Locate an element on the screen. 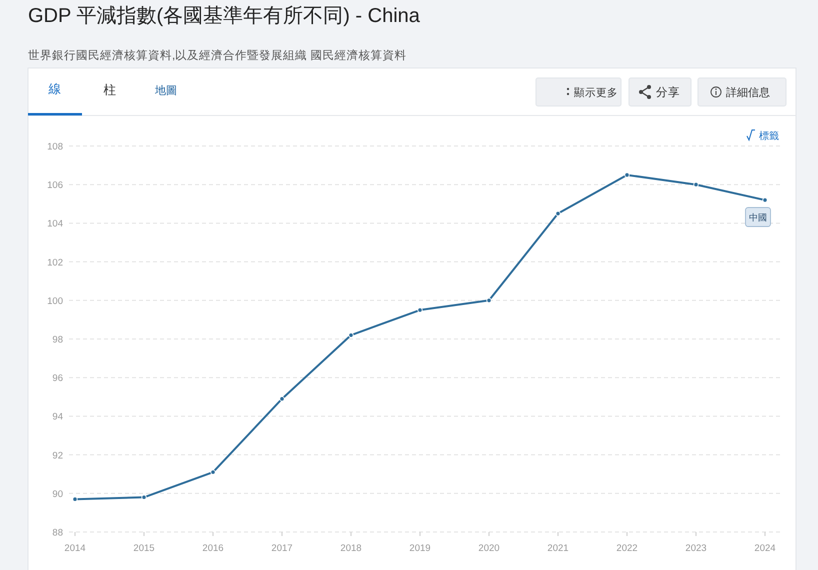  y-tick-label: 100 is located at coordinates (55, 301).